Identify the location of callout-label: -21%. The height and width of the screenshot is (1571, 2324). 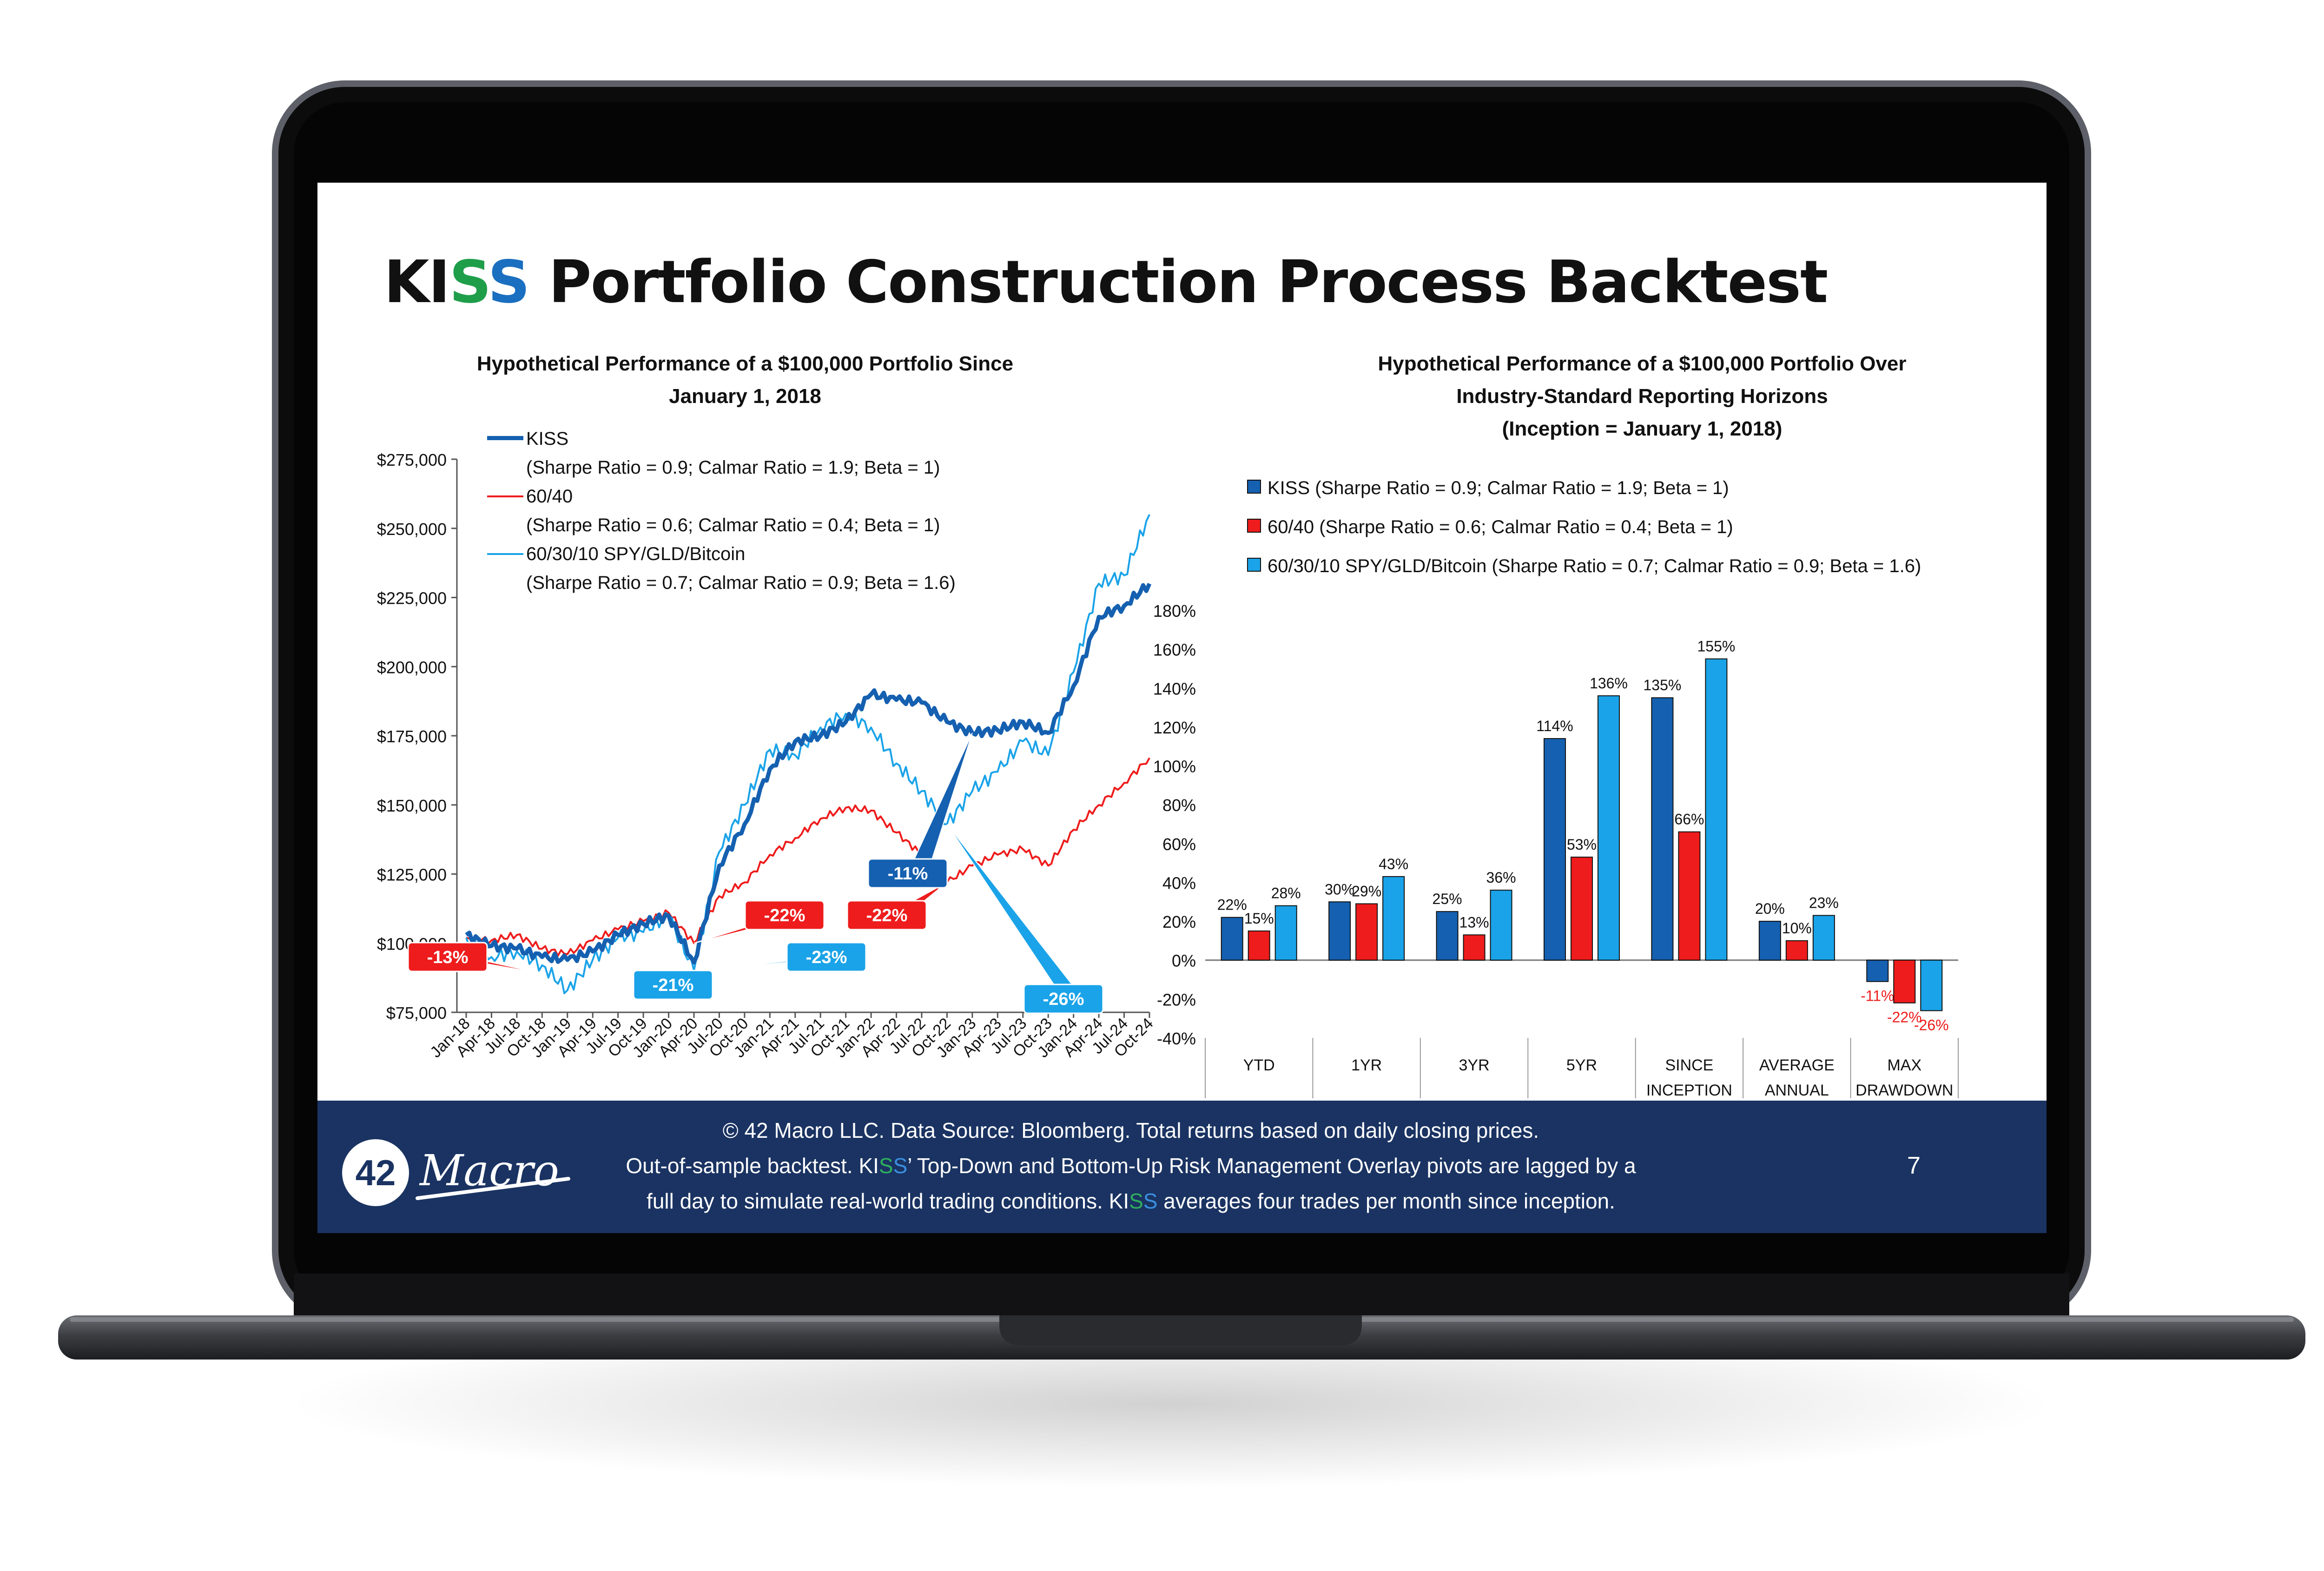
(673, 985).